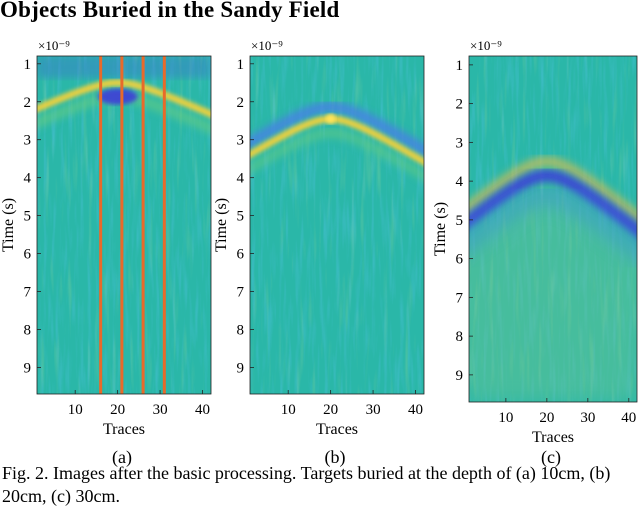  Describe the element at coordinates (551, 457) in the screenshot. I see `panel-label: (c)` at that location.